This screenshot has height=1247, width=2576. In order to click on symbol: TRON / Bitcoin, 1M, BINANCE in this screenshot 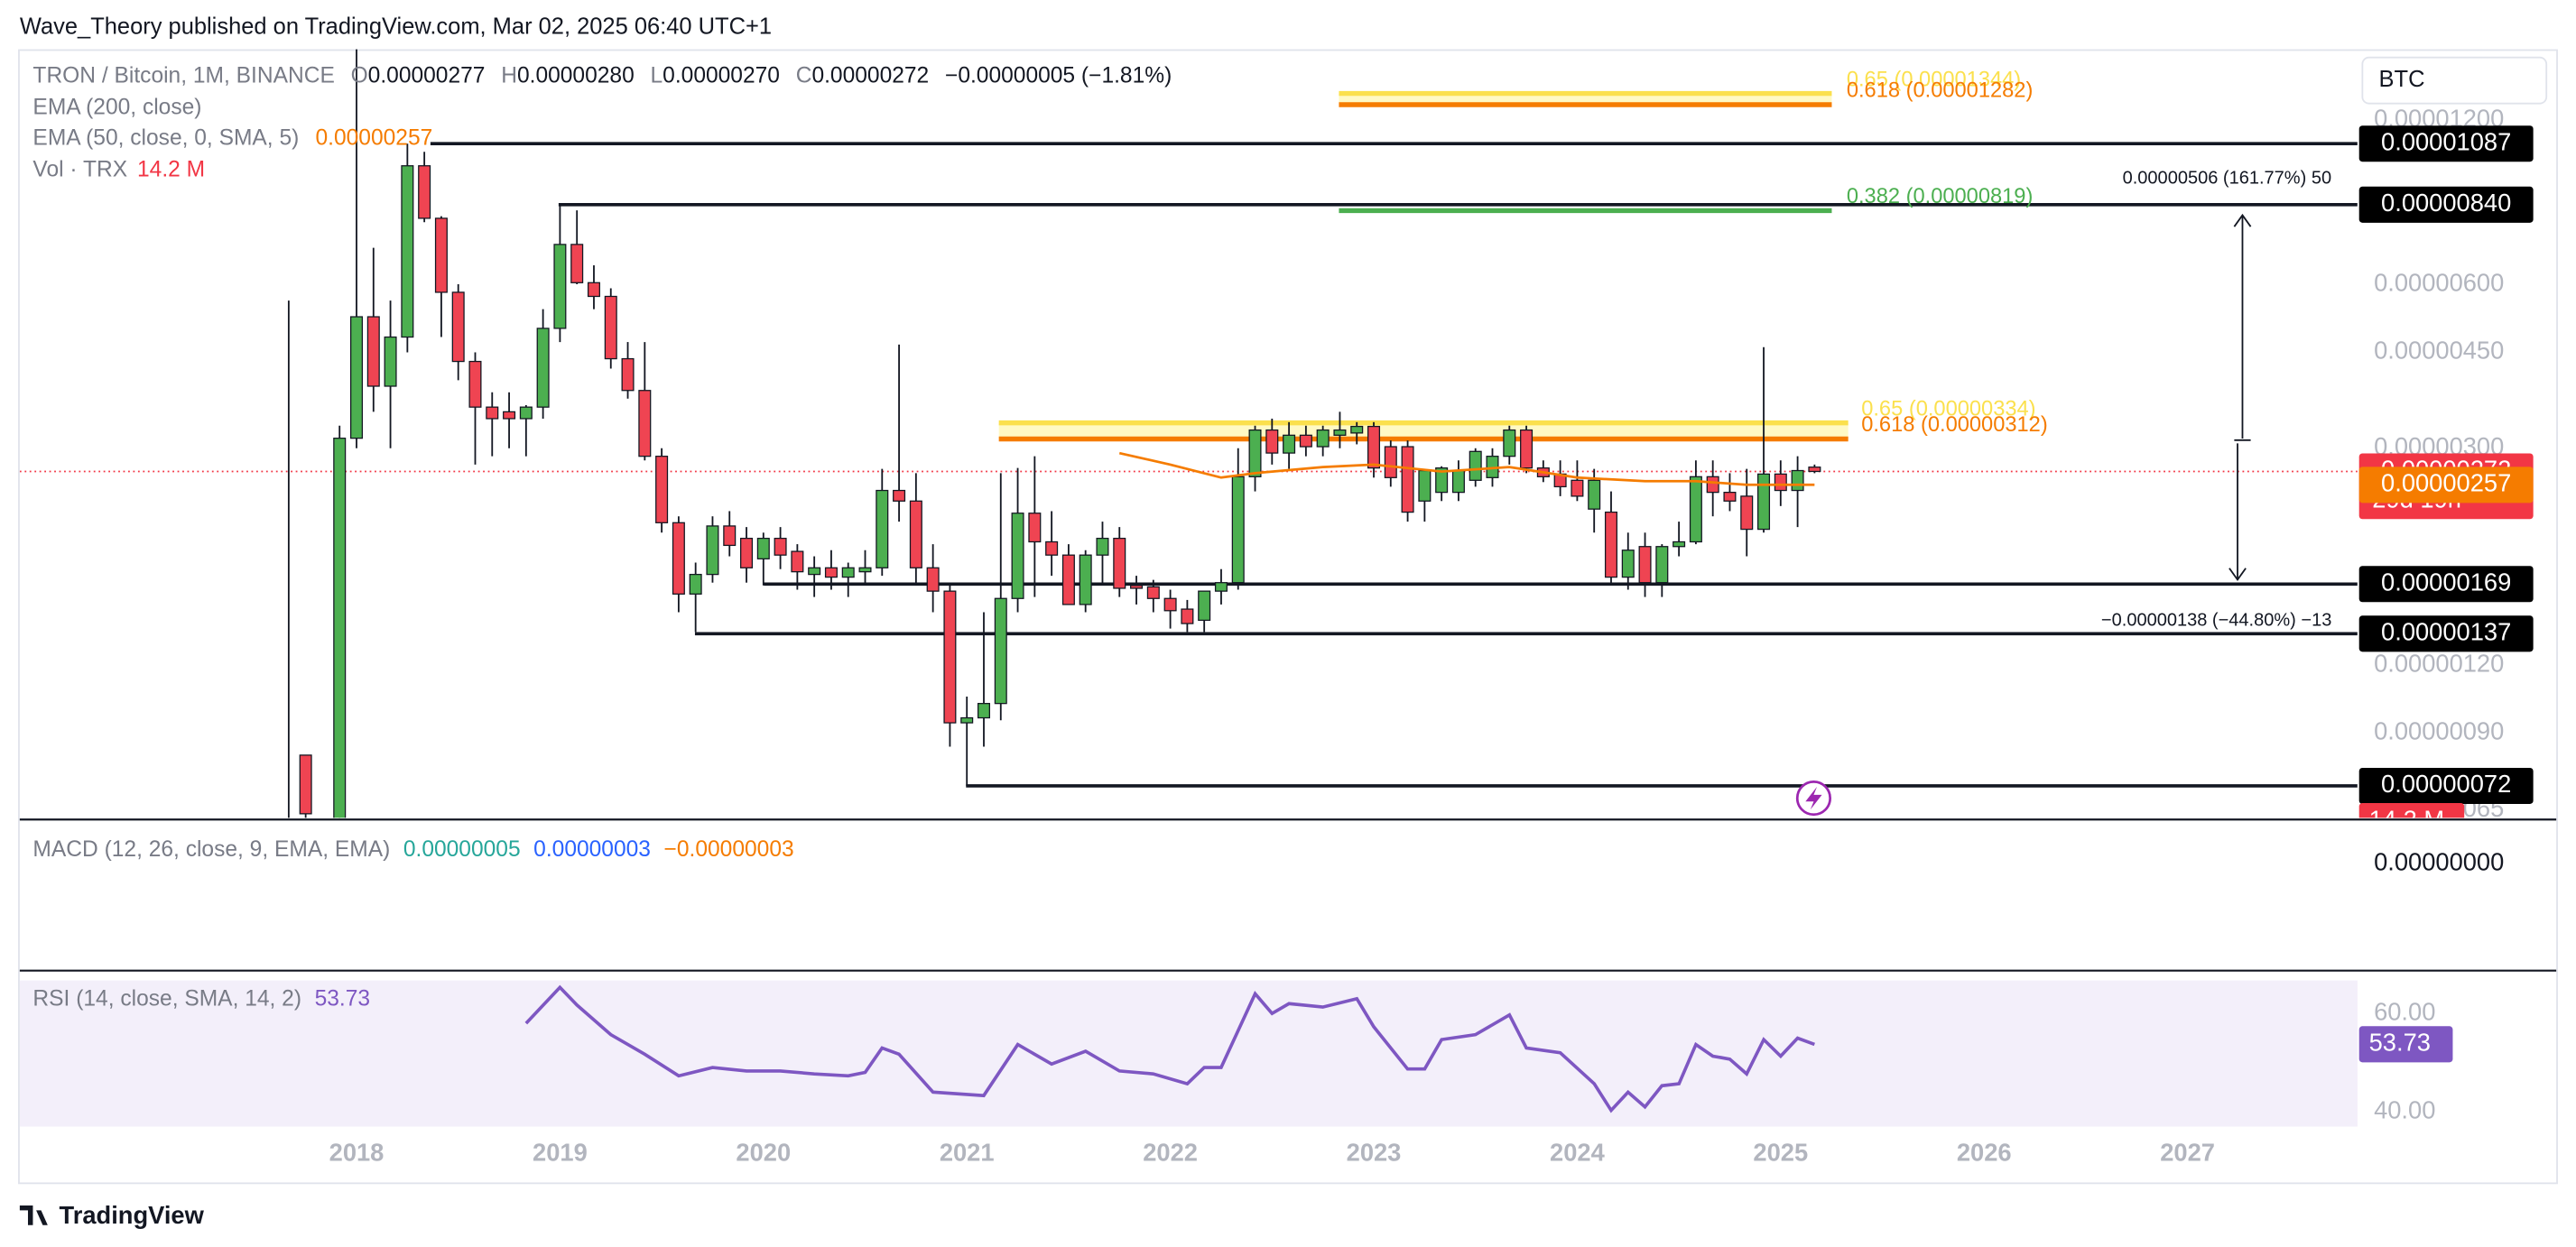, I will do `click(183, 76)`.